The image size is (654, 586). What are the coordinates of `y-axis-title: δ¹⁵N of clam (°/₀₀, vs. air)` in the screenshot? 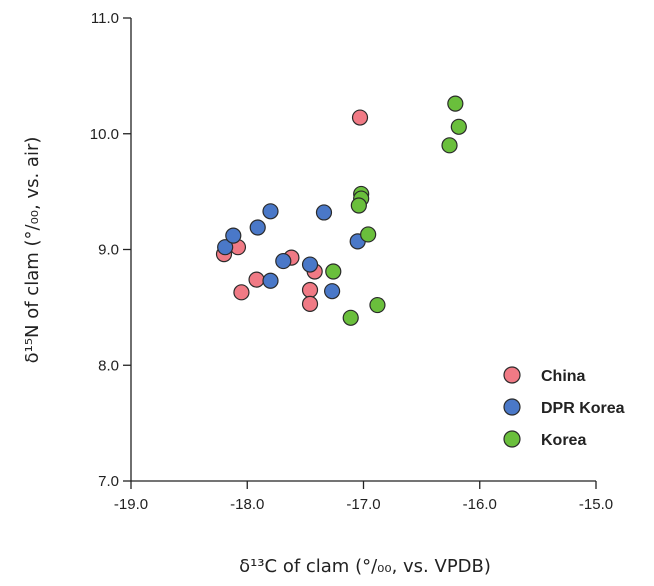 It's located at (32, 250).